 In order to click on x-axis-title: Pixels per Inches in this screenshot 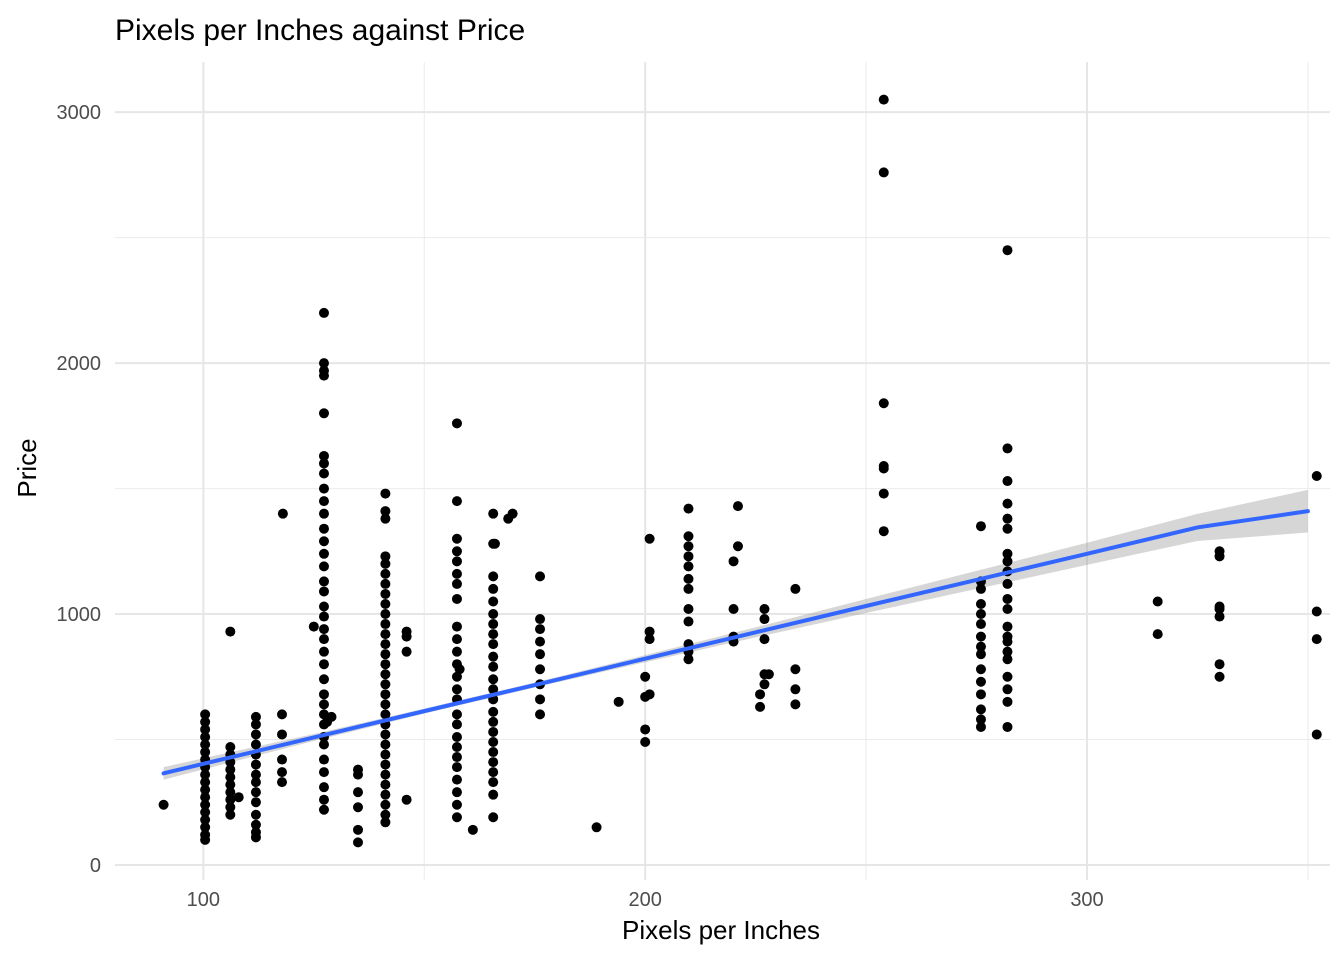, I will do `click(721, 930)`.